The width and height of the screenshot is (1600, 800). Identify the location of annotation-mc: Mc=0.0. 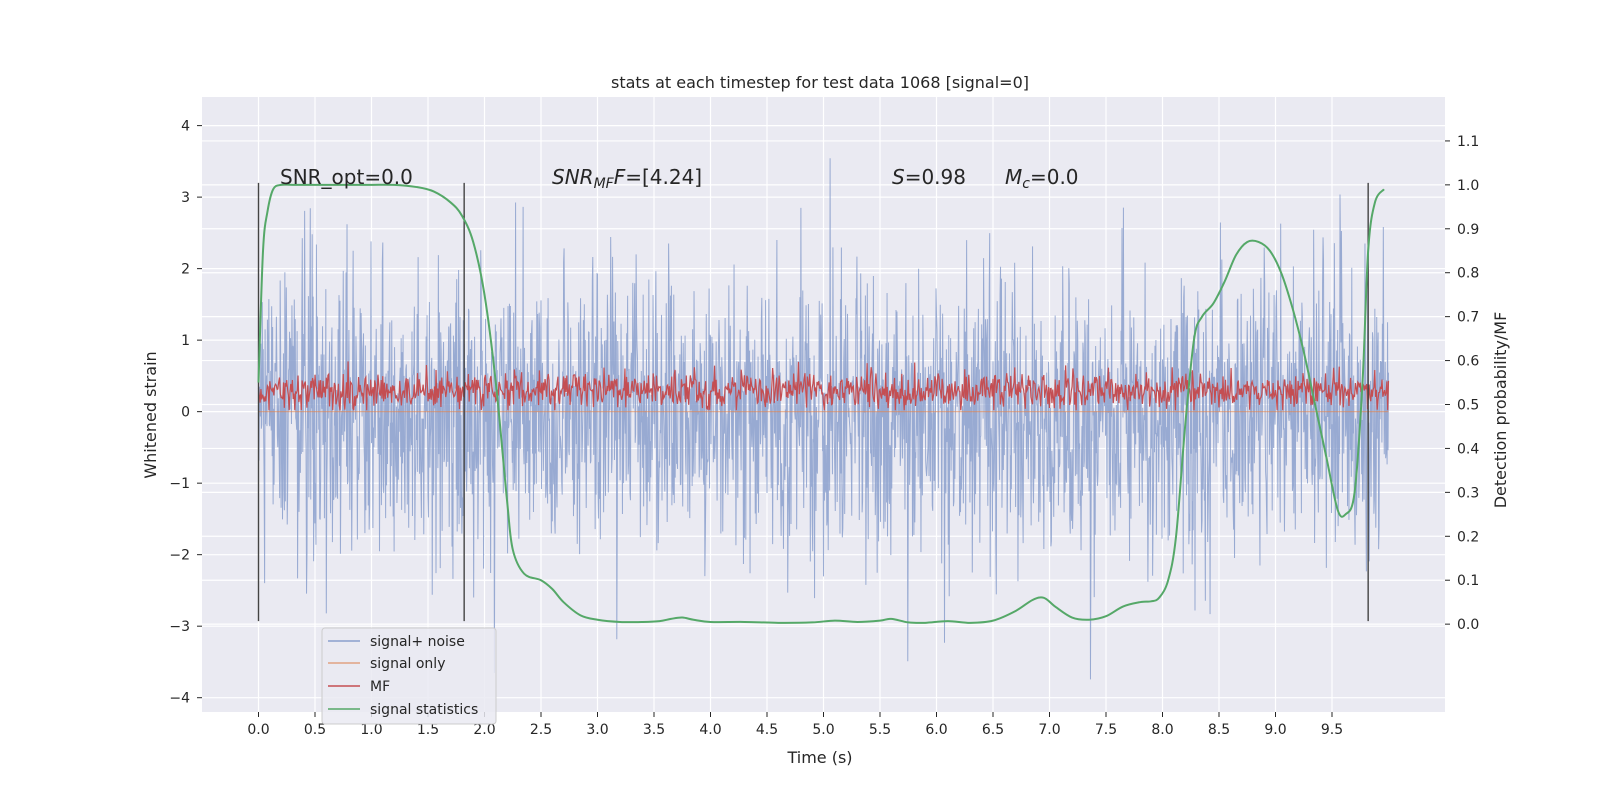
(1042, 178).